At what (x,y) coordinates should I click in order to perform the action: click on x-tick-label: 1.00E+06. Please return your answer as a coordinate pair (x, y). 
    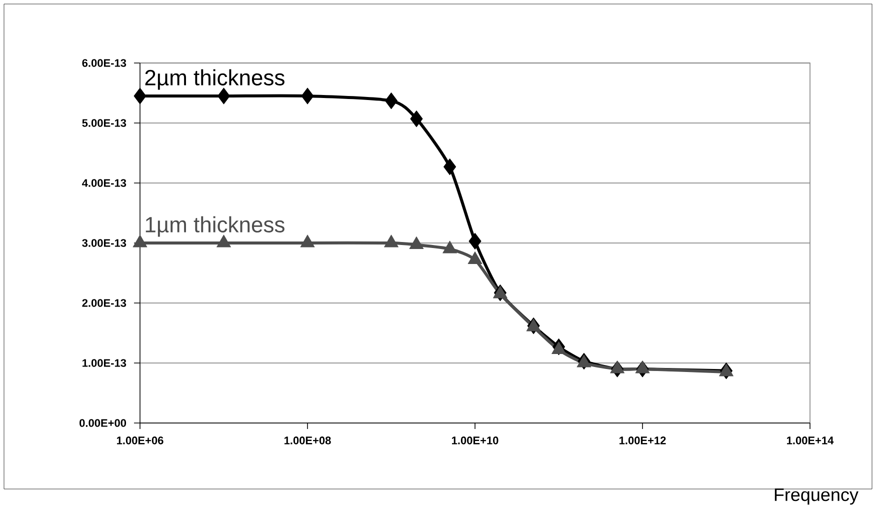
    Looking at the image, I should click on (140, 440).